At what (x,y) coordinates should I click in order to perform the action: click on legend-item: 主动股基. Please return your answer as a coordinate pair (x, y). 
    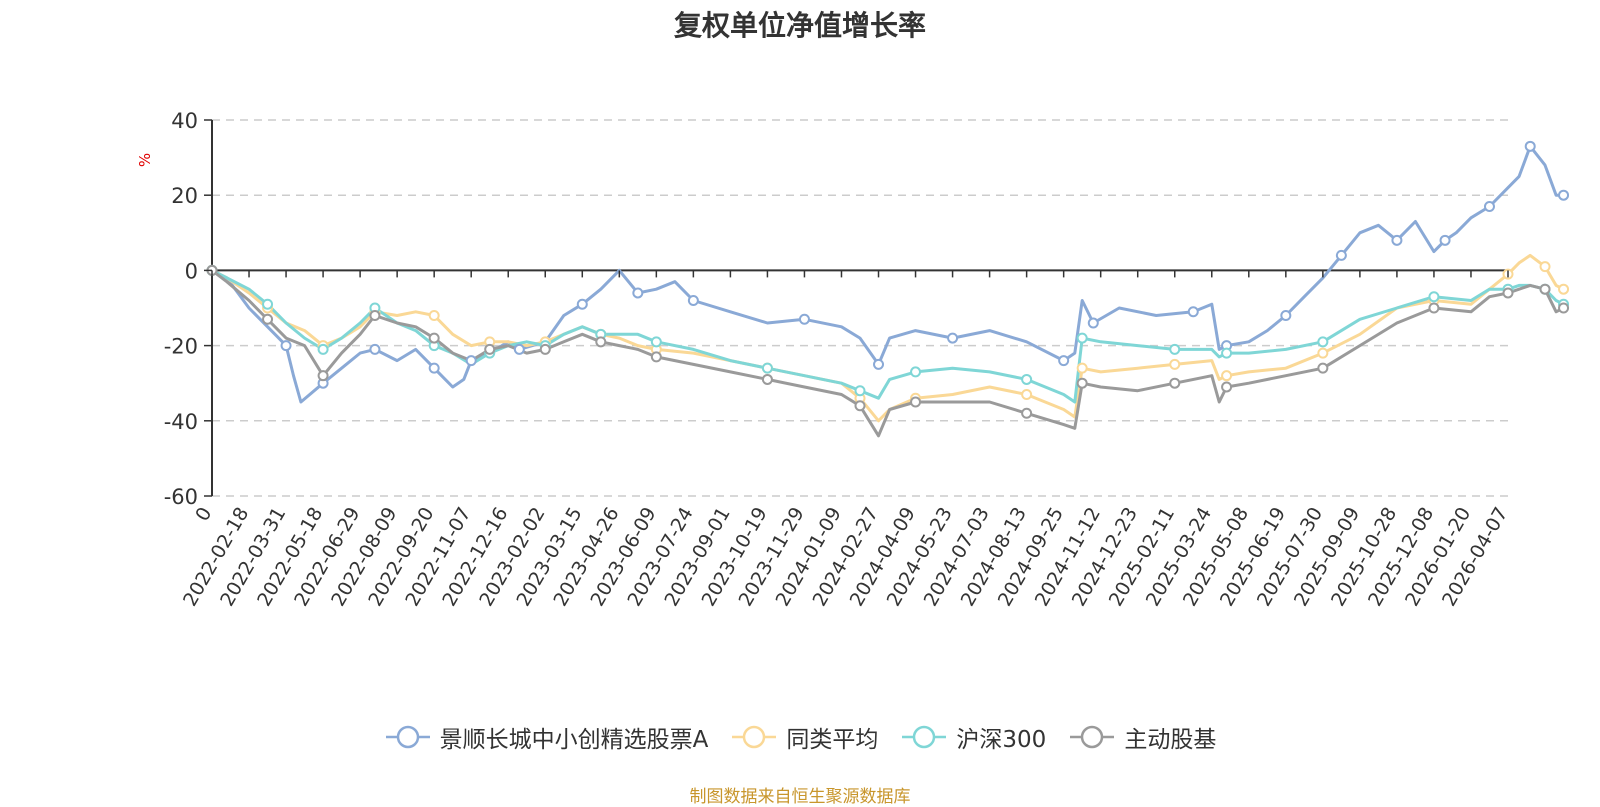
    Looking at the image, I should click on (1142, 737).